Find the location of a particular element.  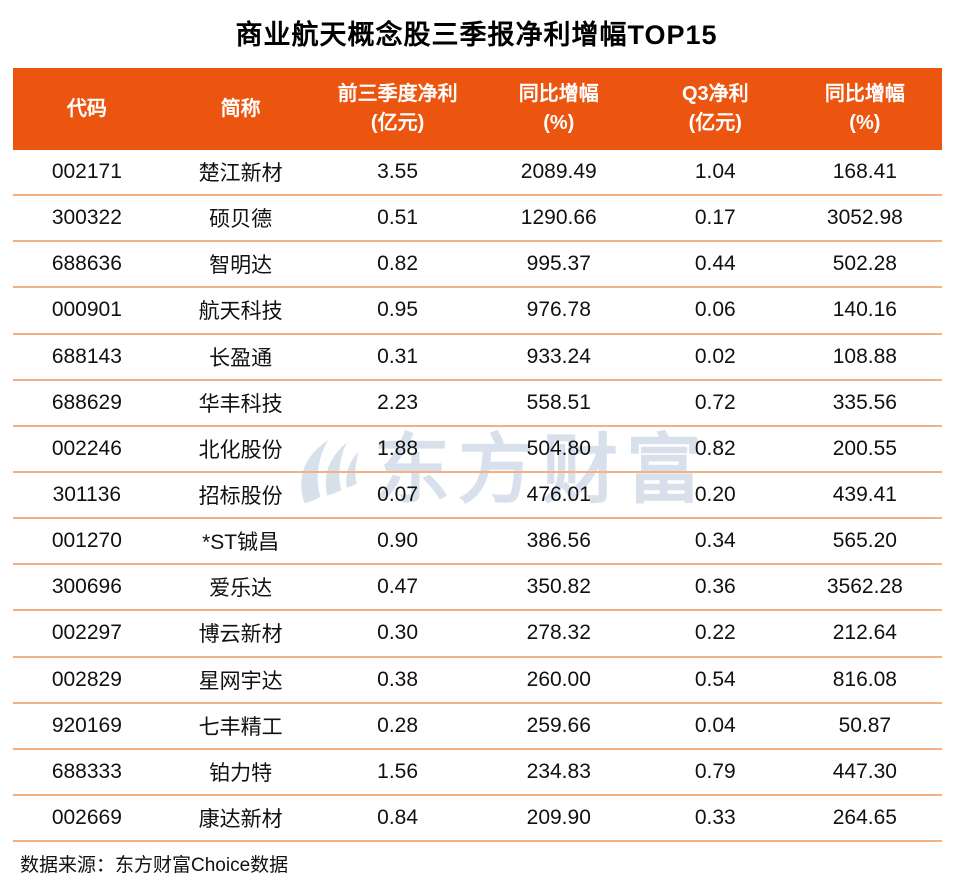

cell-9m-profit: 0.51 is located at coordinates (398, 218).